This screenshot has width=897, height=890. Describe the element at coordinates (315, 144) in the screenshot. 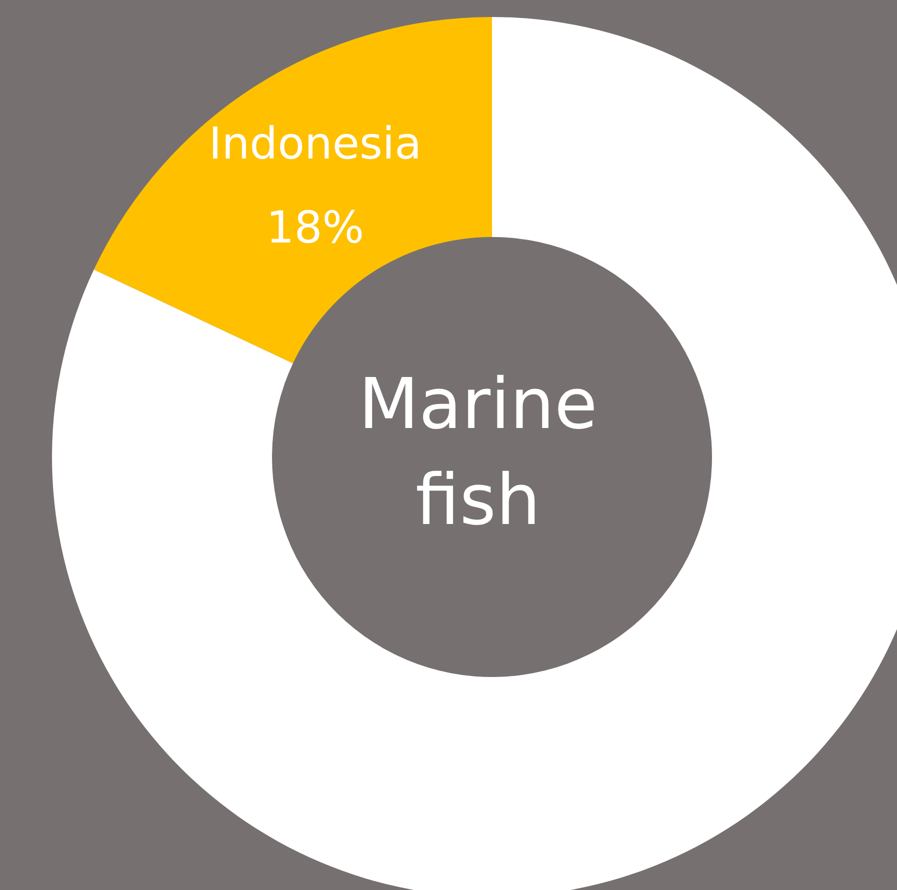

I see `slice-label: Indonesia` at that location.